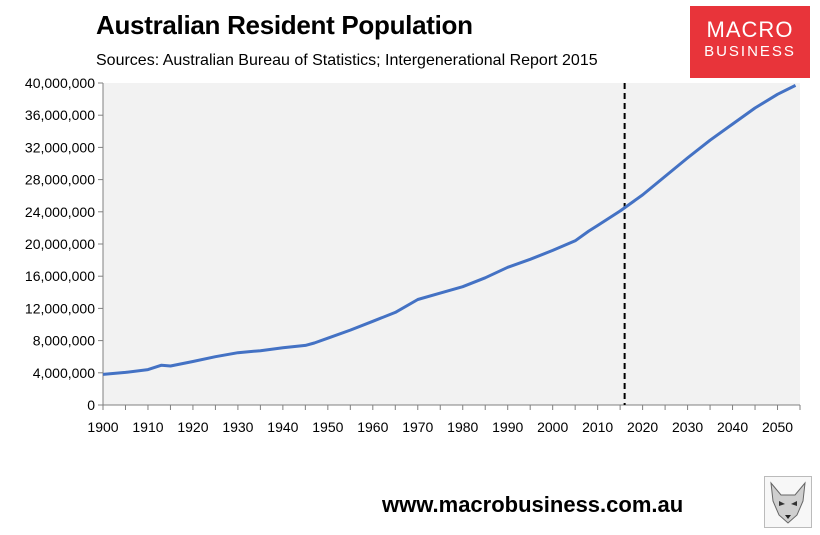 The width and height of the screenshot is (820, 535). I want to click on x-tick-label: 2030, so click(687, 427).